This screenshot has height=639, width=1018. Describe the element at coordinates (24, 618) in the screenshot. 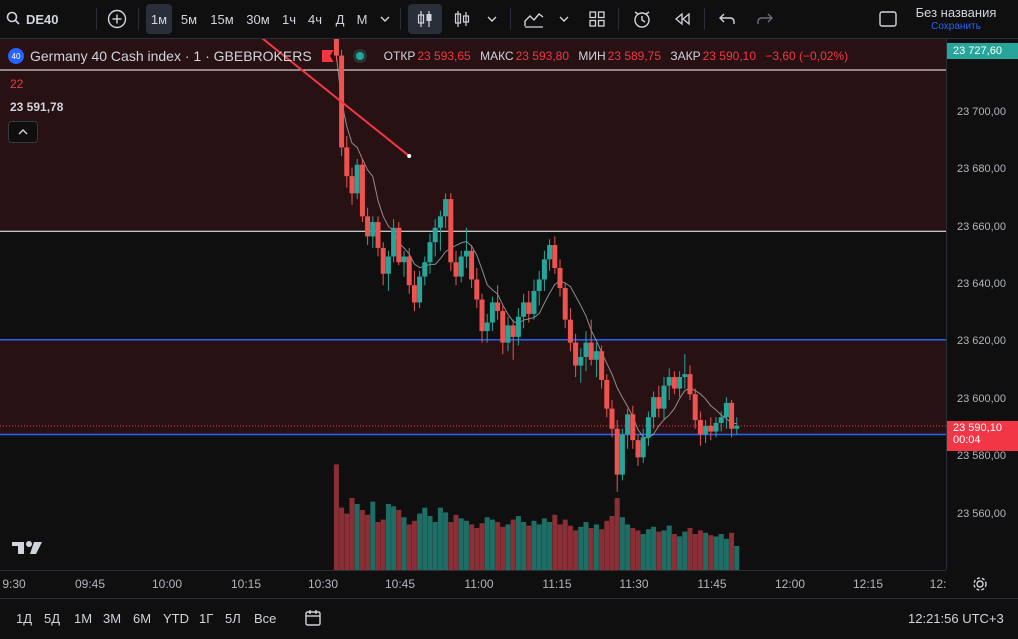

I see `range-1d: 1Д` at that location.